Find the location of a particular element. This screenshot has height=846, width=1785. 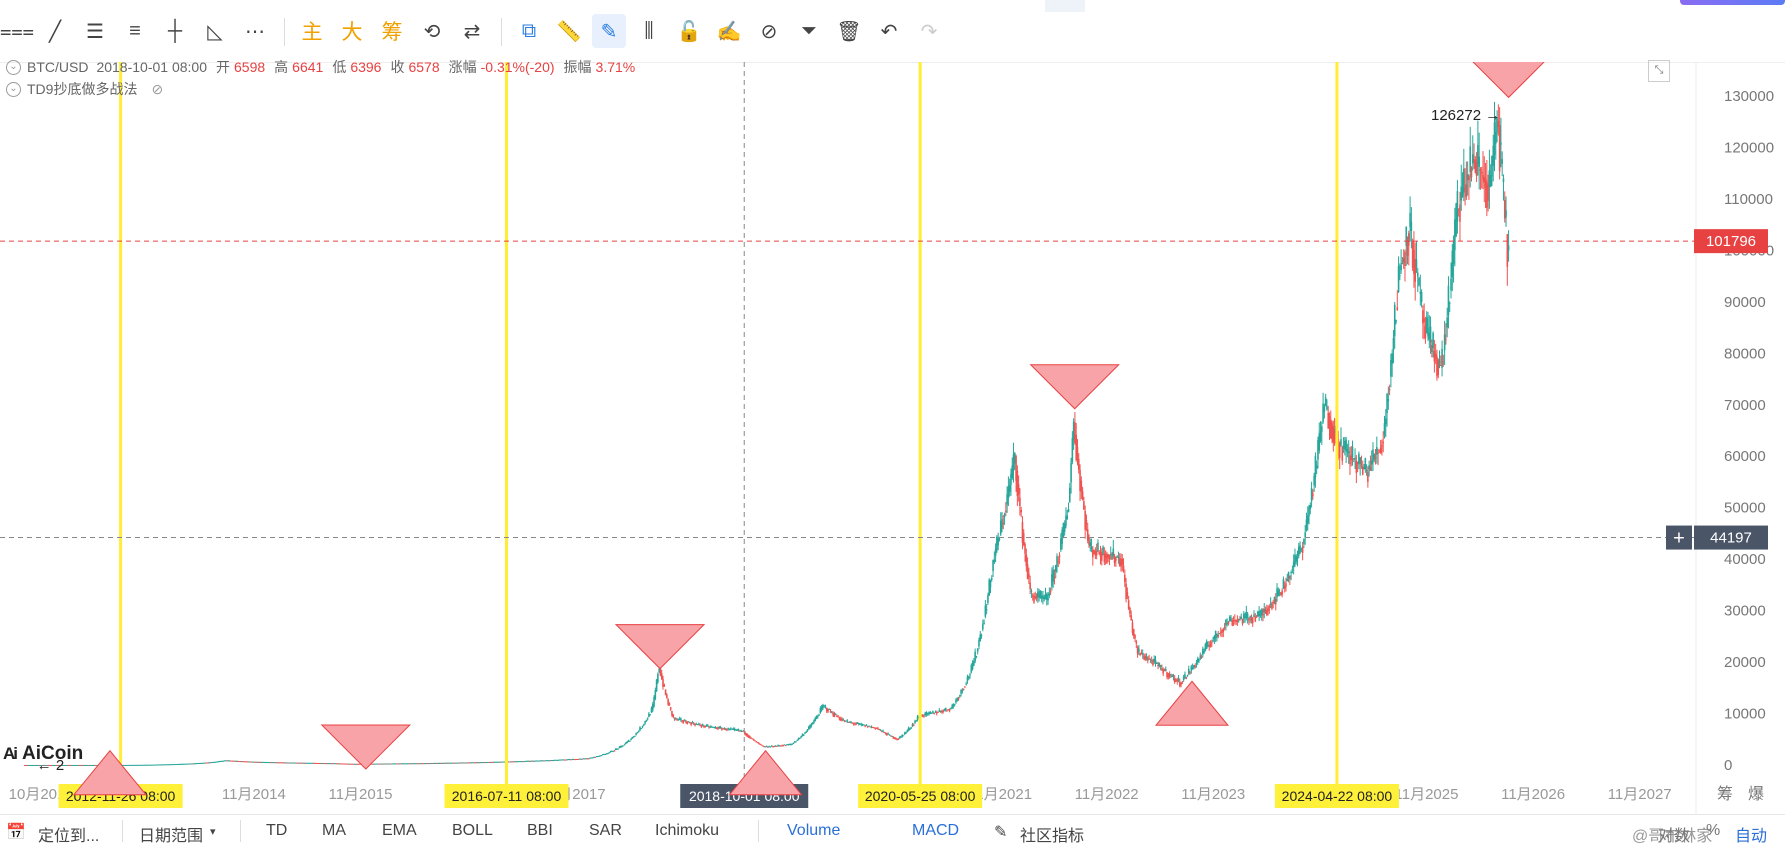

candle-style-icon: ⩶ is located at coordinates (17, 30).